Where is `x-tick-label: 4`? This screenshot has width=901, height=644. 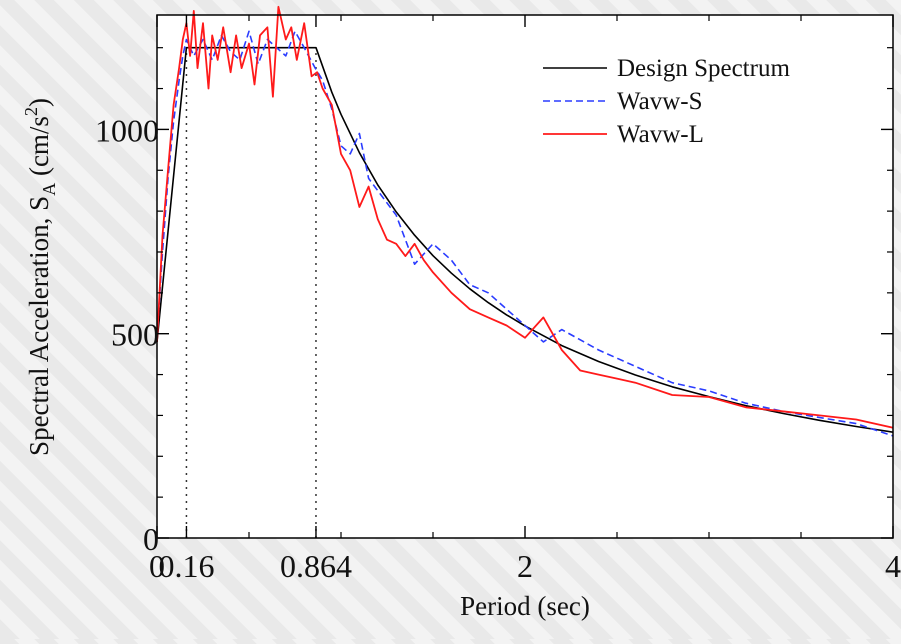 x-tick-label: 4 is located at coordinates (893, 566).